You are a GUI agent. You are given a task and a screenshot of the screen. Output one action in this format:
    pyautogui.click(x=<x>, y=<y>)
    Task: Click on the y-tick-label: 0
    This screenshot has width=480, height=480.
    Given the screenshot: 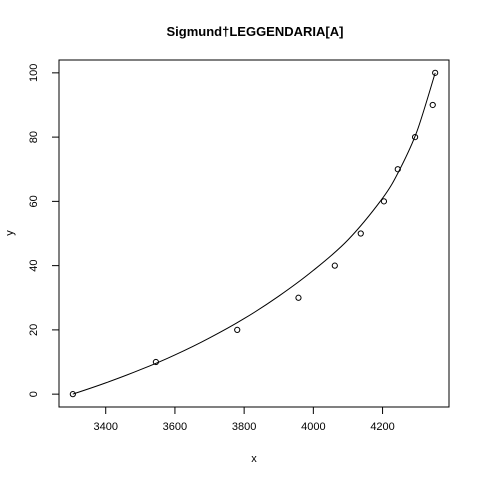 What is the action you would take?
    pyautogui.click(x=34, y=394)
    